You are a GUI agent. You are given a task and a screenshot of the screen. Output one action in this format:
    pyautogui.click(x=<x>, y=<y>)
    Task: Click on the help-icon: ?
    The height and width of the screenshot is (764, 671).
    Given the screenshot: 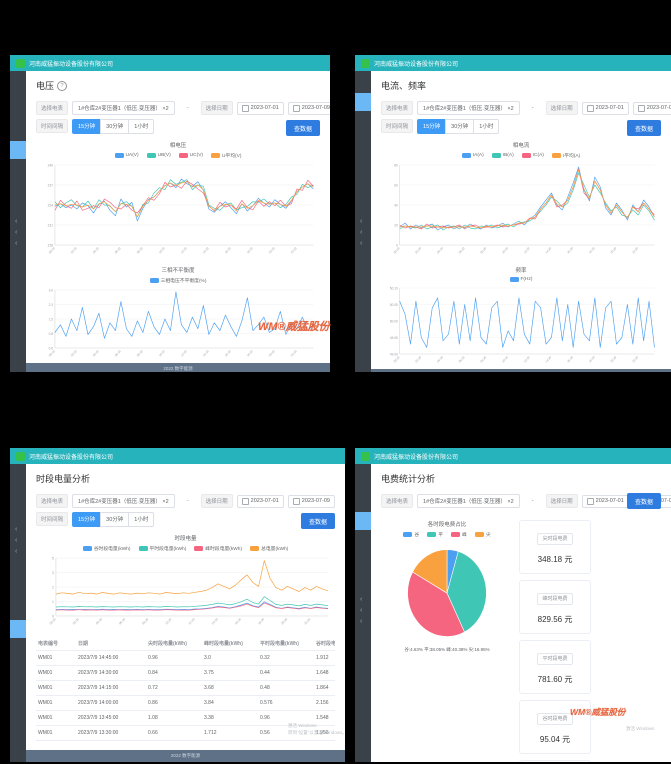 What is the action you would take?
    pyautogui.click(x=62, y=85)
    